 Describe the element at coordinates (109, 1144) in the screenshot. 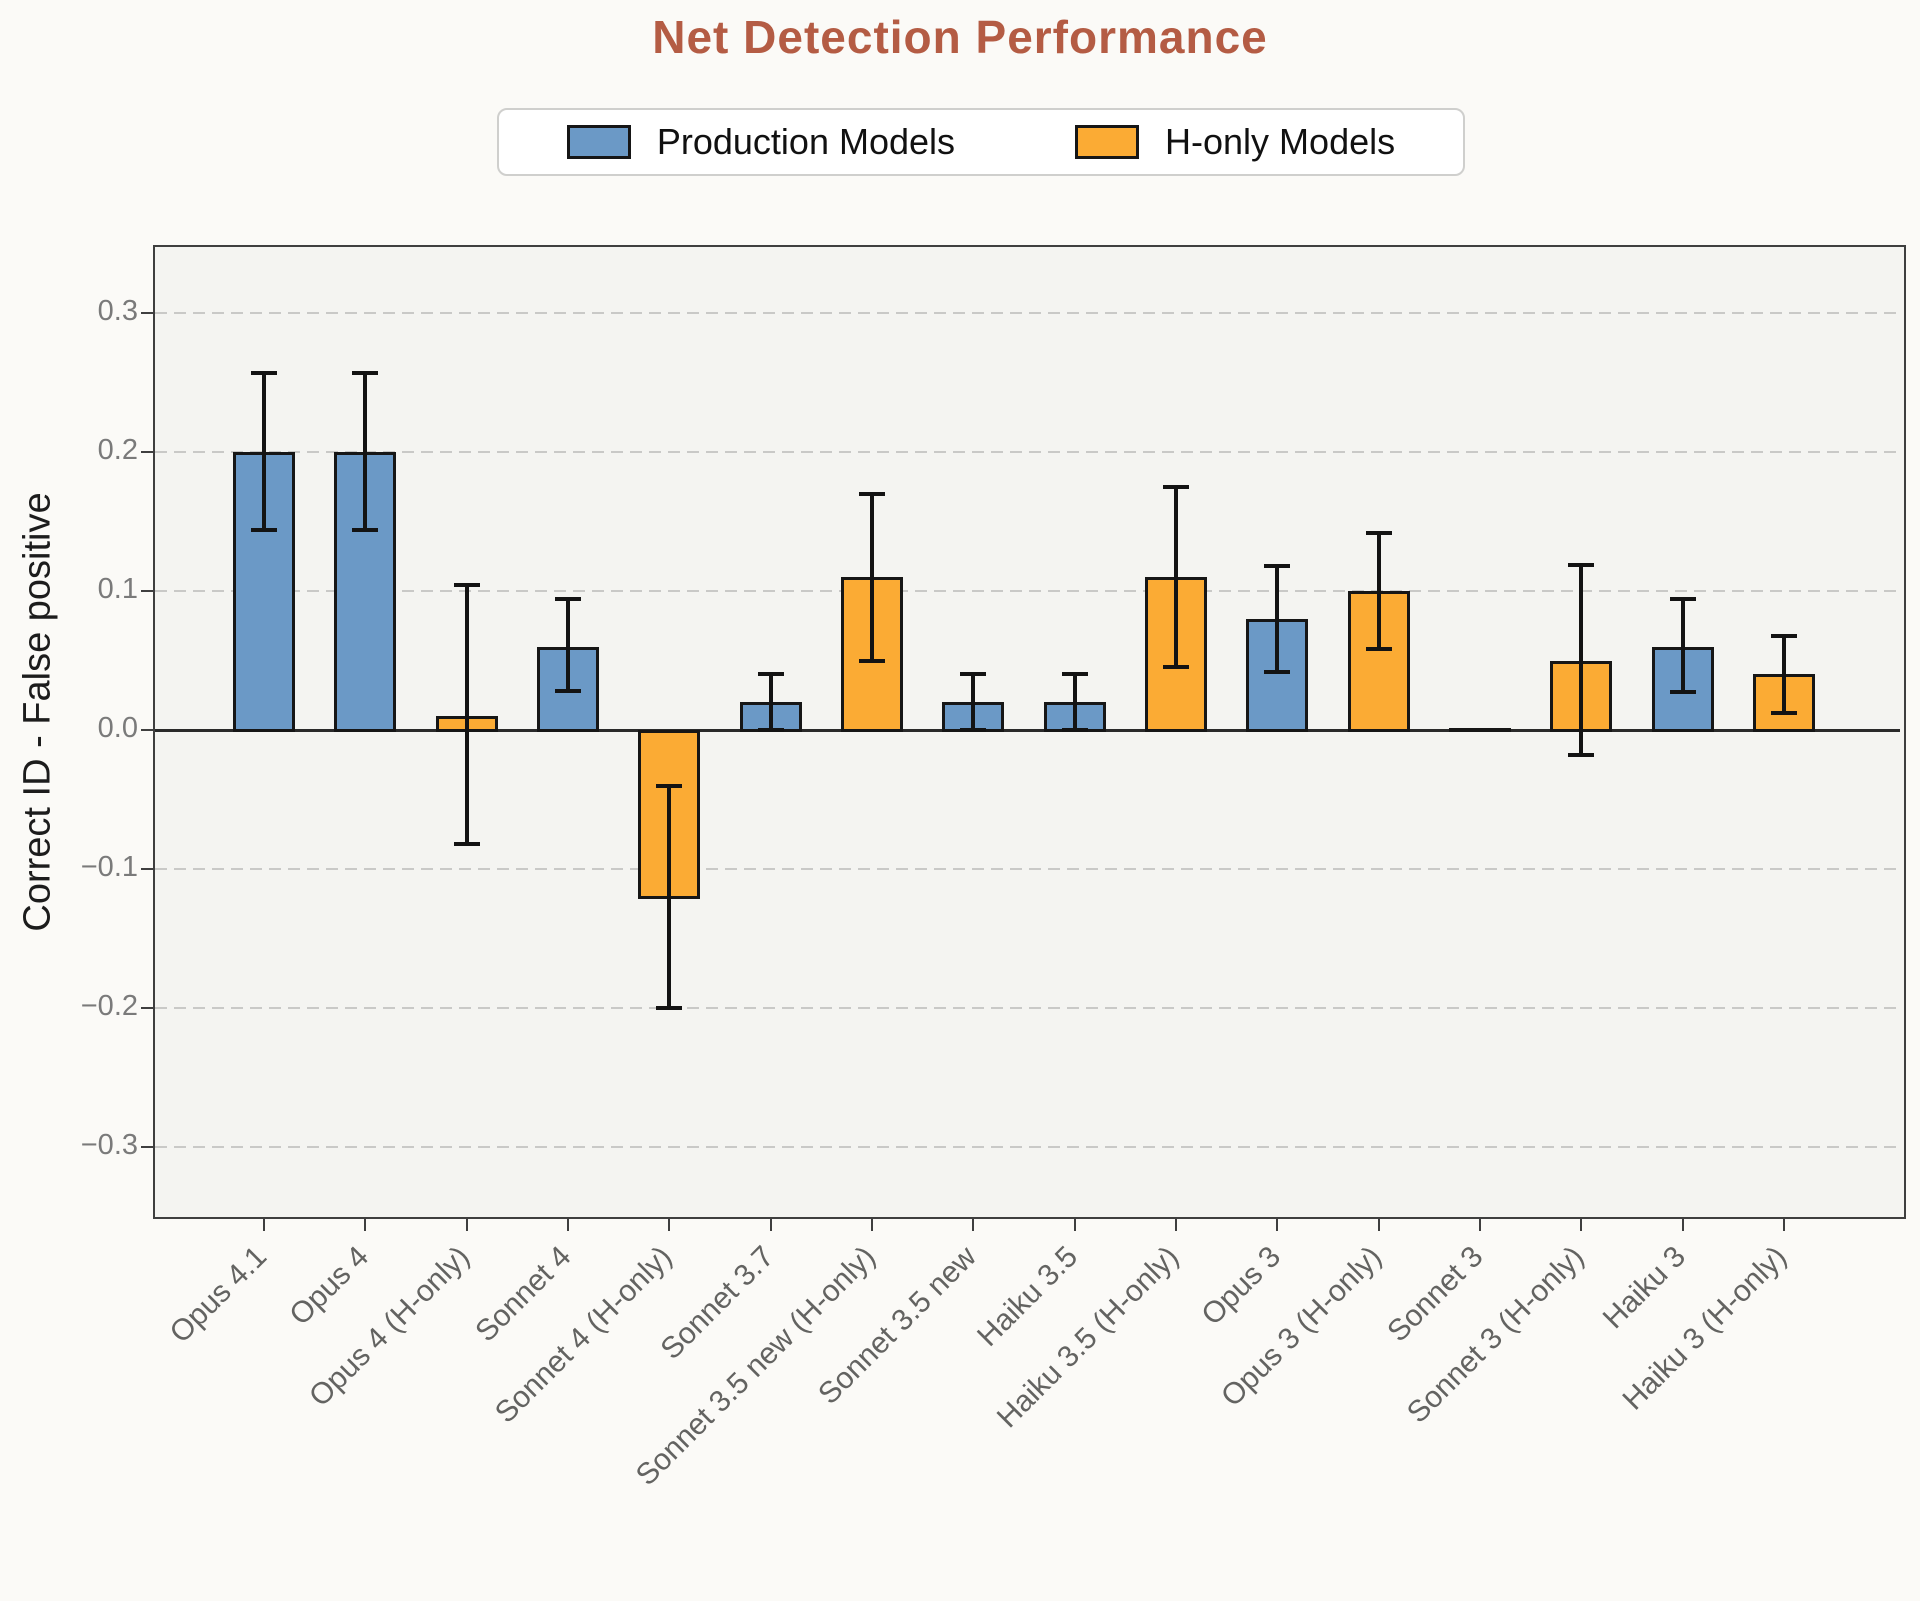

I see `y-tick-label: −0.3` at that location.